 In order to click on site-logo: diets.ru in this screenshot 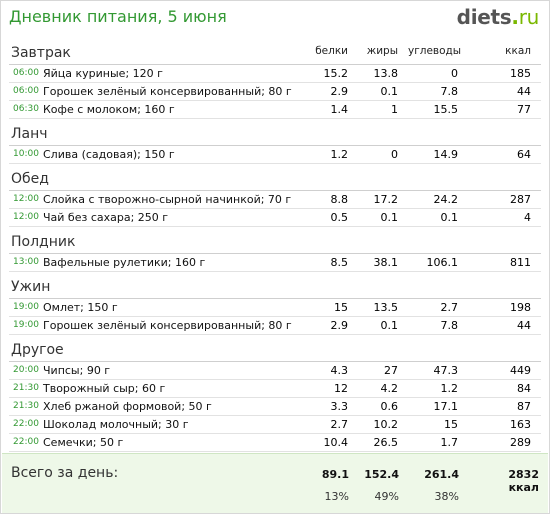, I will do `click(498, 17)`.